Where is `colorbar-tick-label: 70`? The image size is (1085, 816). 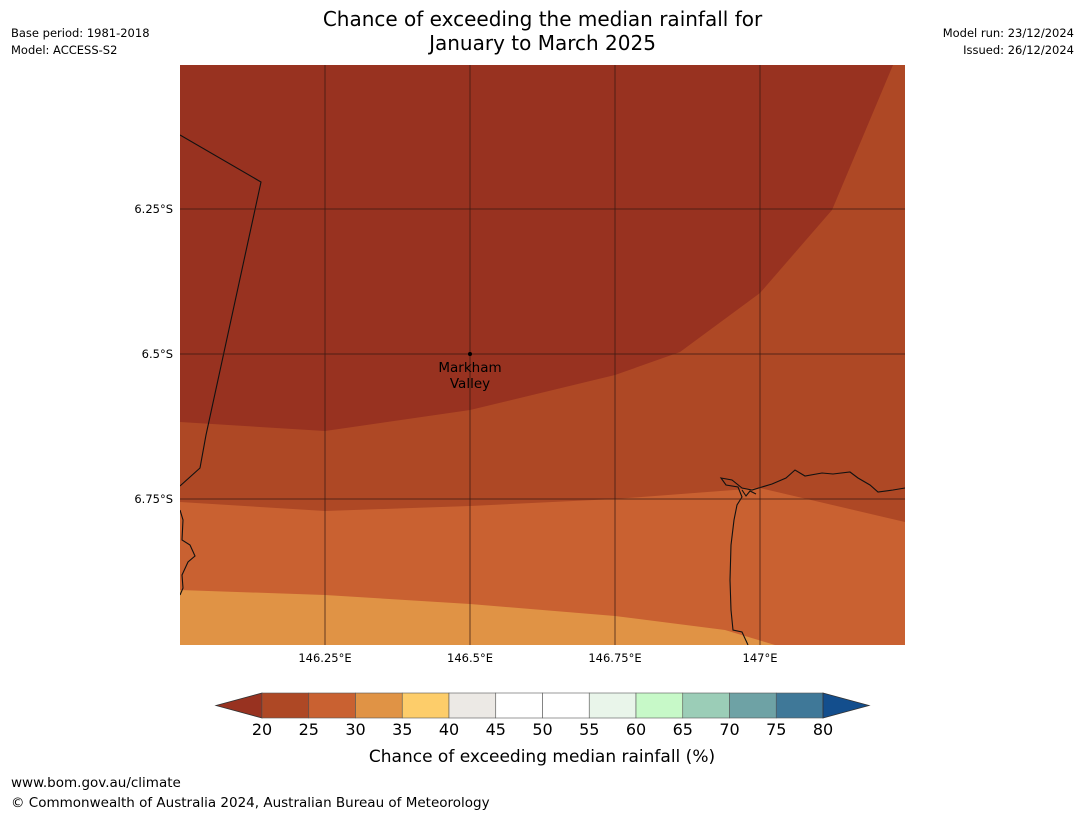 colorbar-tick-label: 70 is located at coordinates (729, 729).